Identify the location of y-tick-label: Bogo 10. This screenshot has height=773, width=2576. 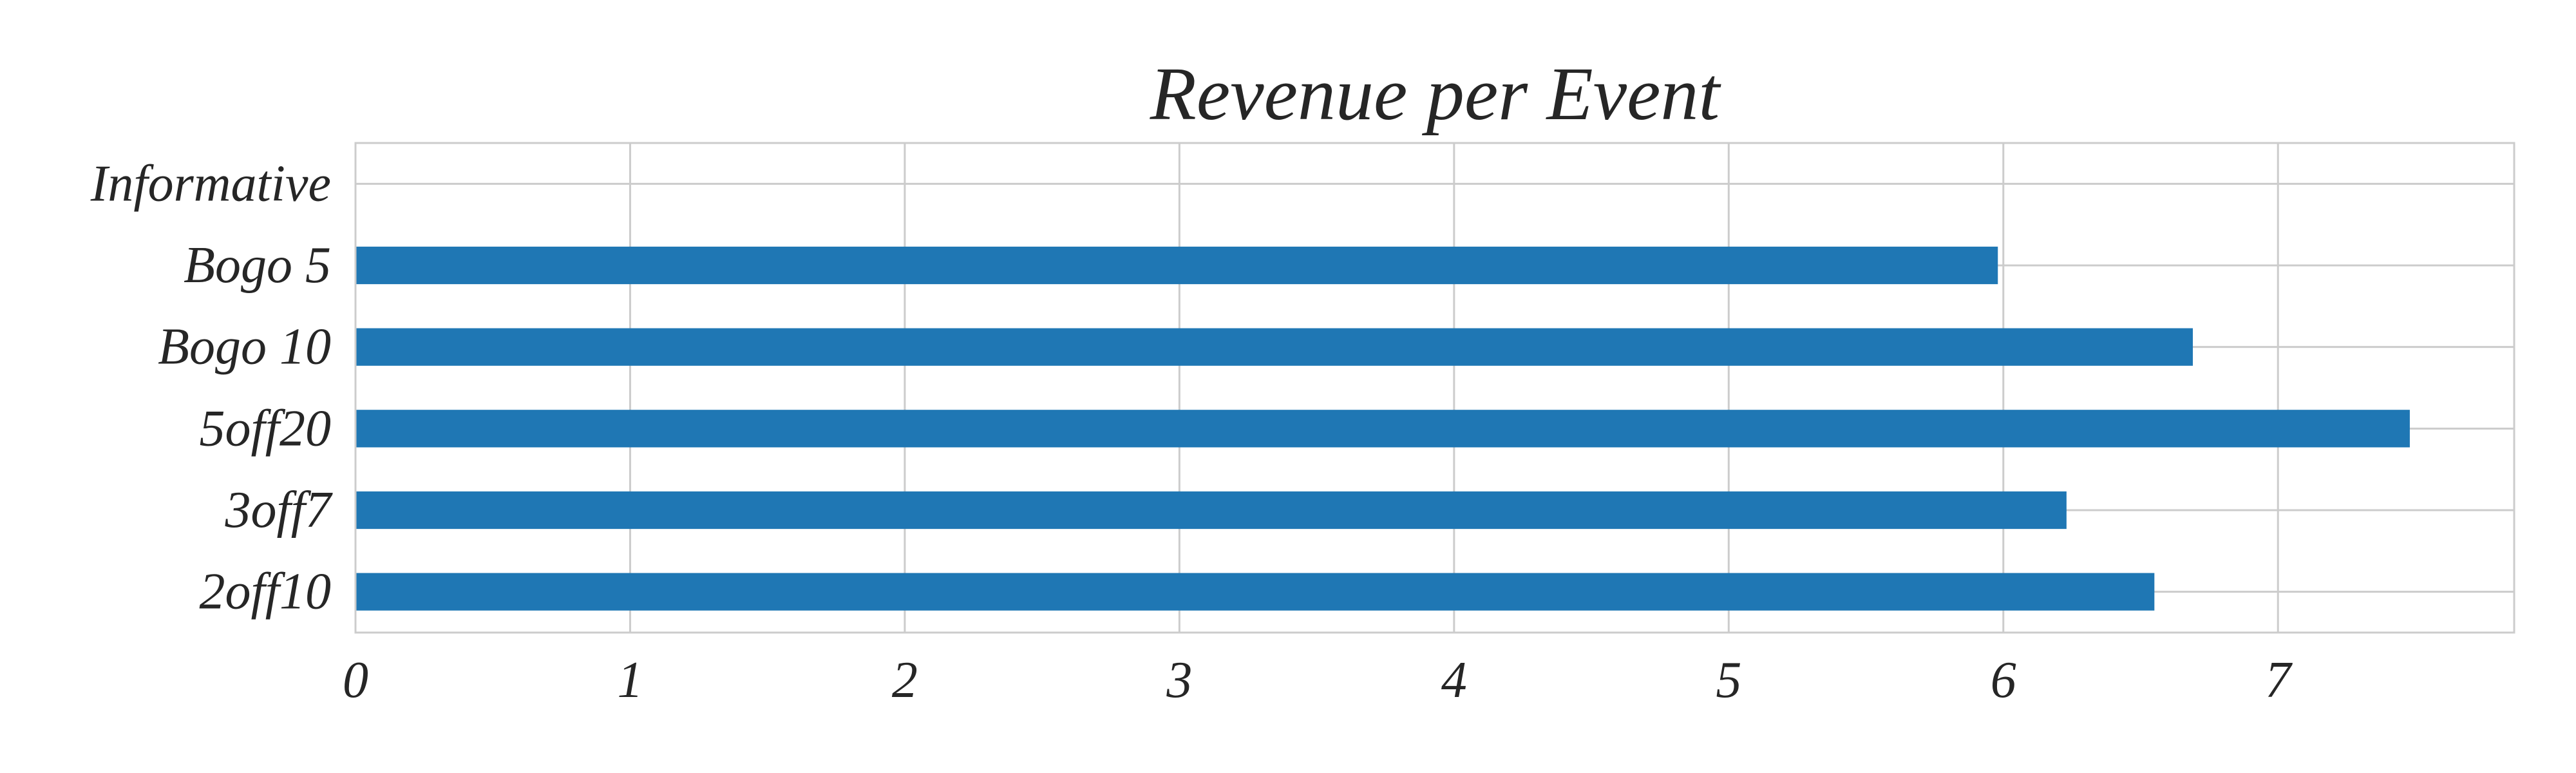
(245, 347).